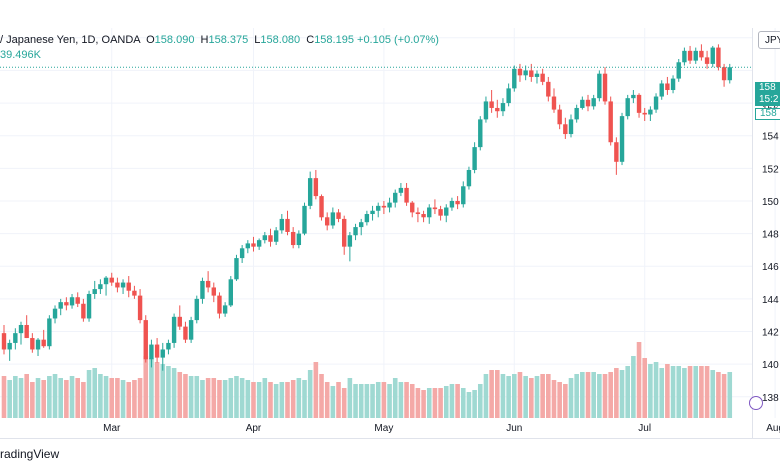 This screenshot has width=780, height=470. What do you see at coordinates (398, 40) in the screenshot?
I see `change-value: +0.105 (+0.07%)` at bounding box center [398, 40].